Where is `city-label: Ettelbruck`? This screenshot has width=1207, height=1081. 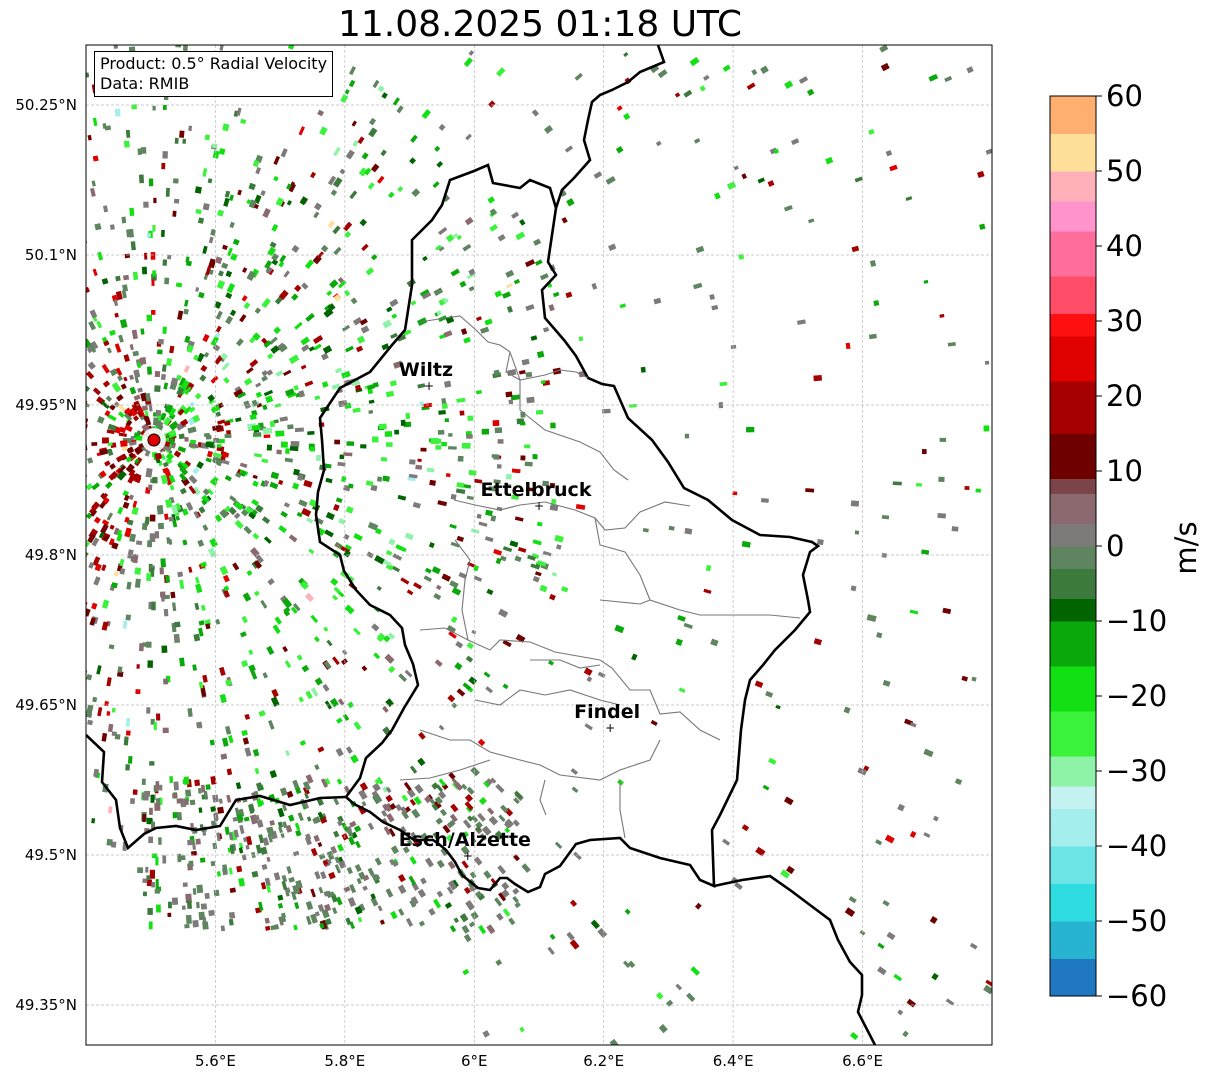
city-label: Ettelbruck is located at coordinates (536, 490).